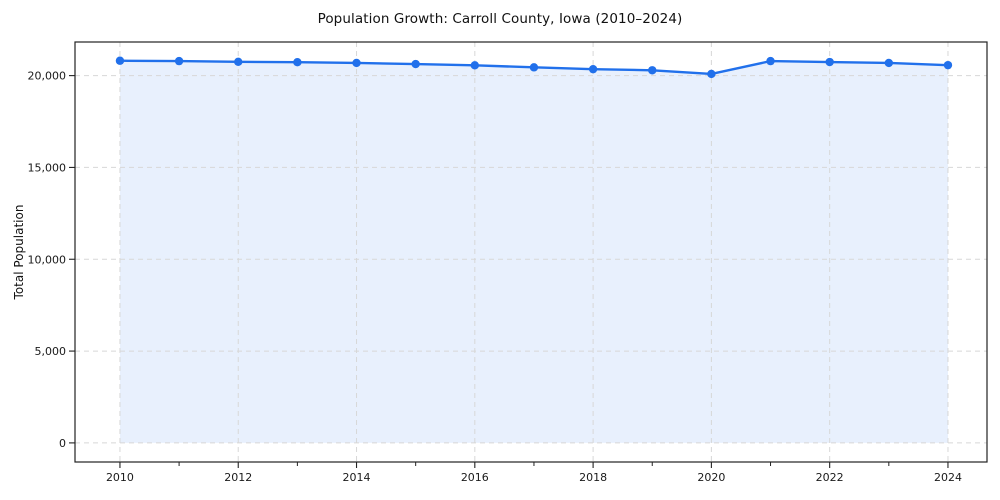 The width and height of the screenshot is (1000, 500). What do you see at coordinates (47, 167) in the screenshot?
I see `y-tick-label: 15,000` at bounding box center [47, 167].